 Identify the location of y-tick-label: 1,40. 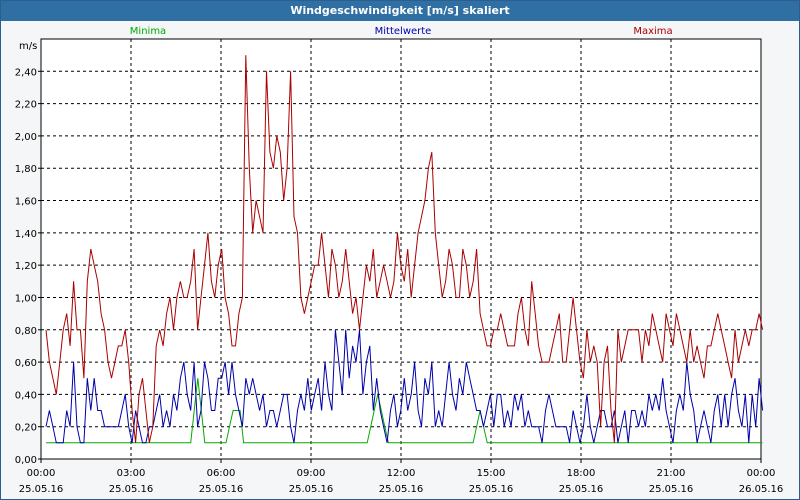
(26, 234).